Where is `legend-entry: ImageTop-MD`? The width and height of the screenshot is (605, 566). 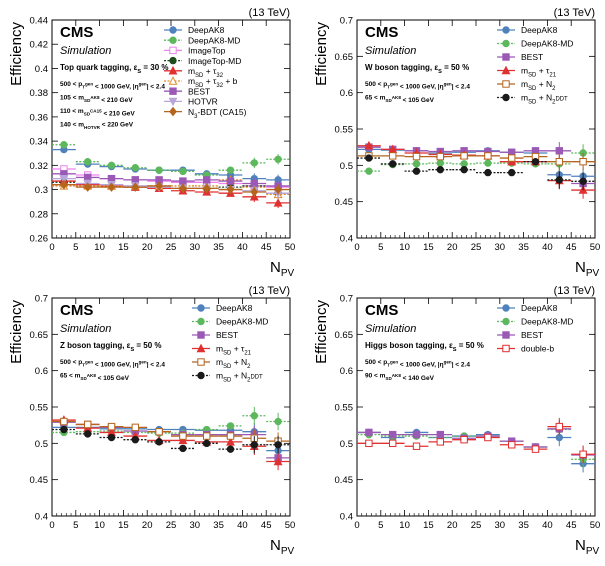
legend-entry: ImageTop-MD is located at coordinates (214, 61).